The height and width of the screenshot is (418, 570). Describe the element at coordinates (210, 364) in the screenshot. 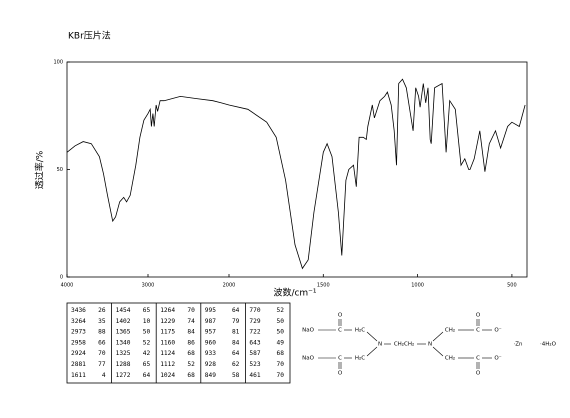

I see `wavenumber: 928` at that location.